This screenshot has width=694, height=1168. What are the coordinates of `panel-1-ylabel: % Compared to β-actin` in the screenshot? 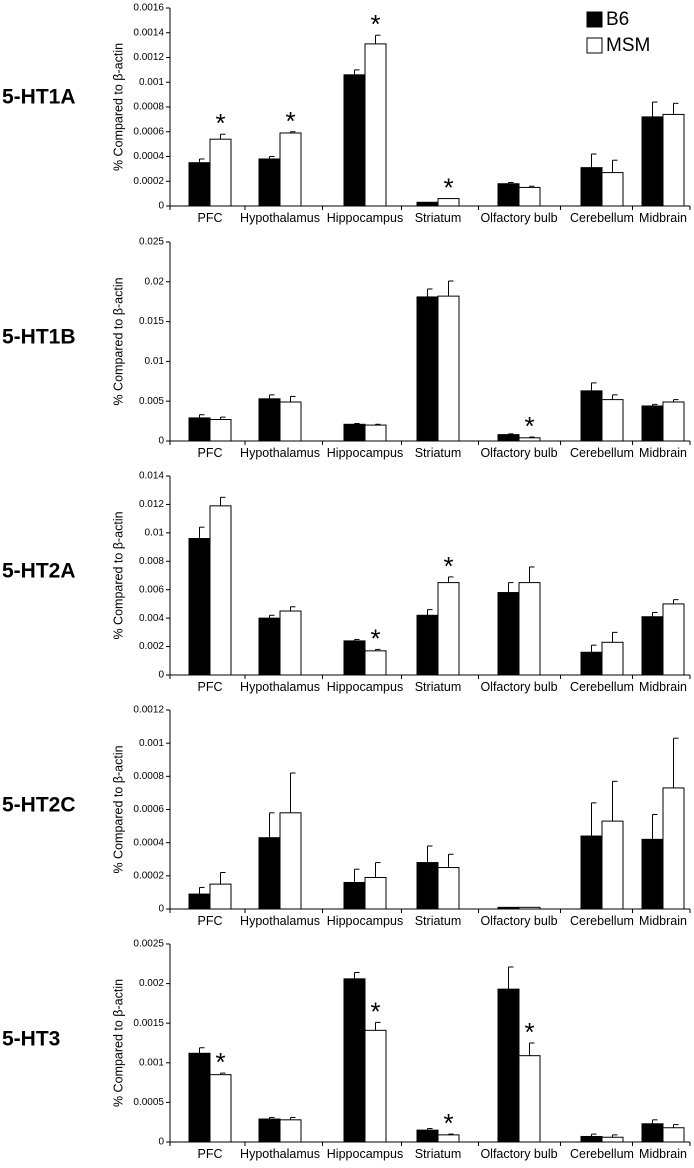 It's located at (118, 341).